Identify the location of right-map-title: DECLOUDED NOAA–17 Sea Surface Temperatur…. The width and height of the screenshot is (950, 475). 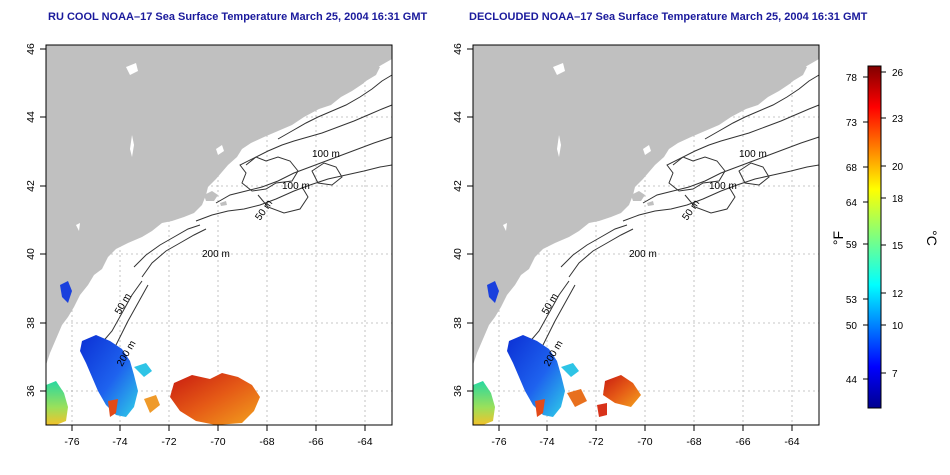
(668, 17).